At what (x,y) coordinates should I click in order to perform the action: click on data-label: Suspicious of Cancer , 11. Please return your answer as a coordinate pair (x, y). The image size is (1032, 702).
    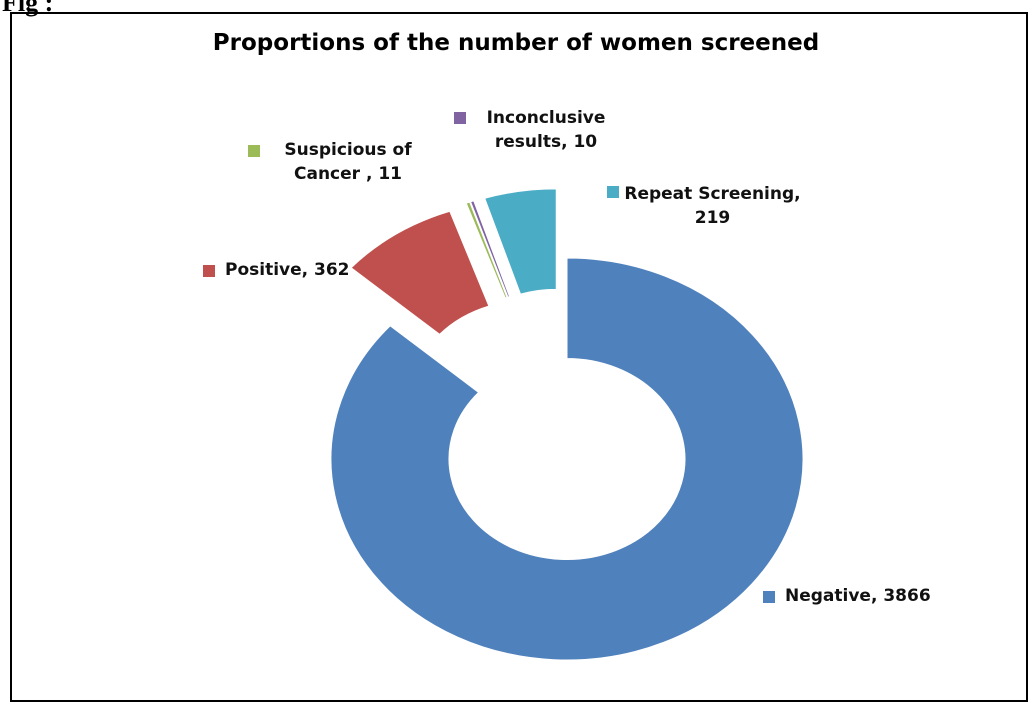
    Looking at the image, I should click on (348, 162).